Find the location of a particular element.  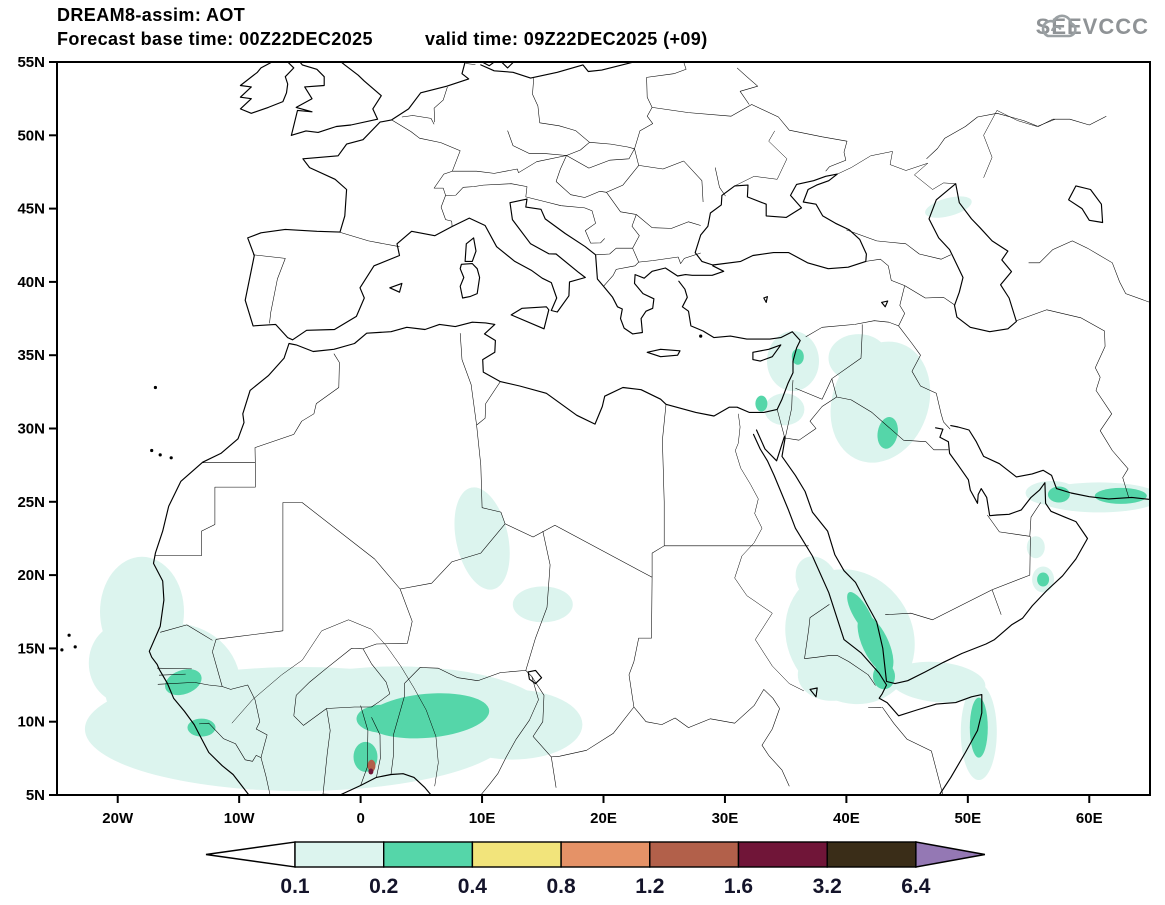

colorbar-tick-label: 0.2 is located at coordinates (383, 886).